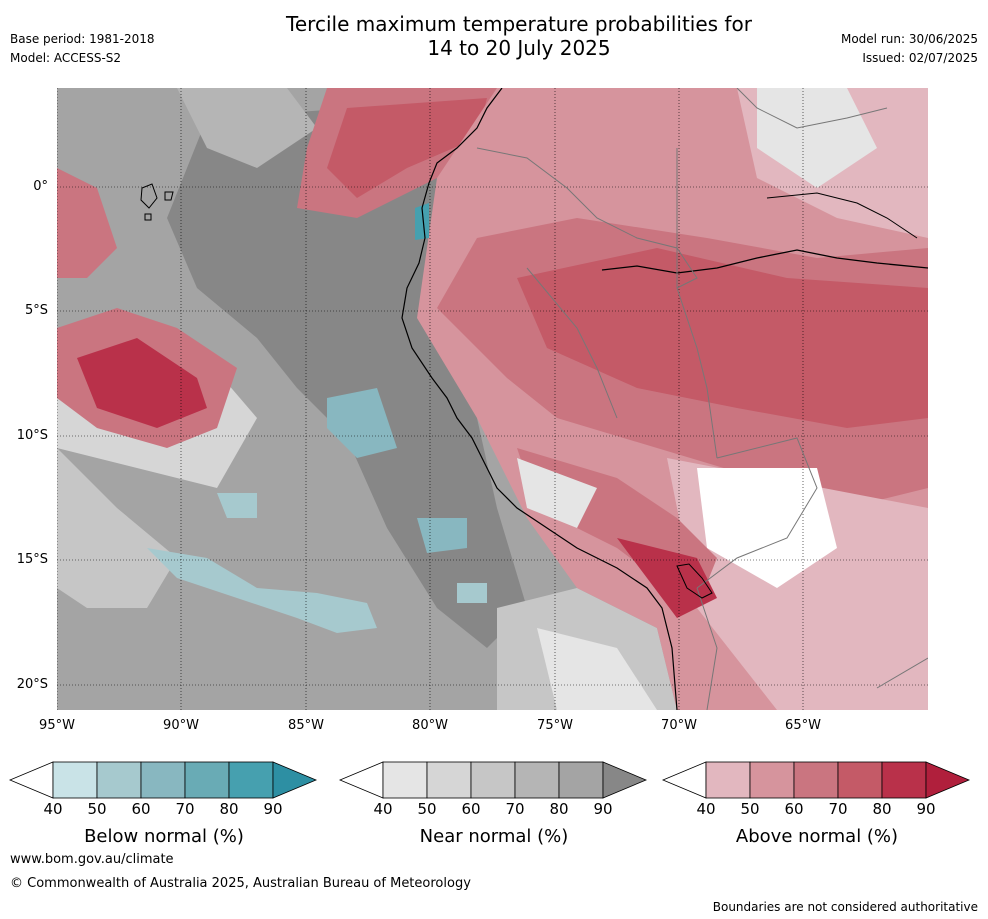 The width and height of the screenshot is (988, 919). I want to click on colorbar-below-extend-low, so click(31, 780).